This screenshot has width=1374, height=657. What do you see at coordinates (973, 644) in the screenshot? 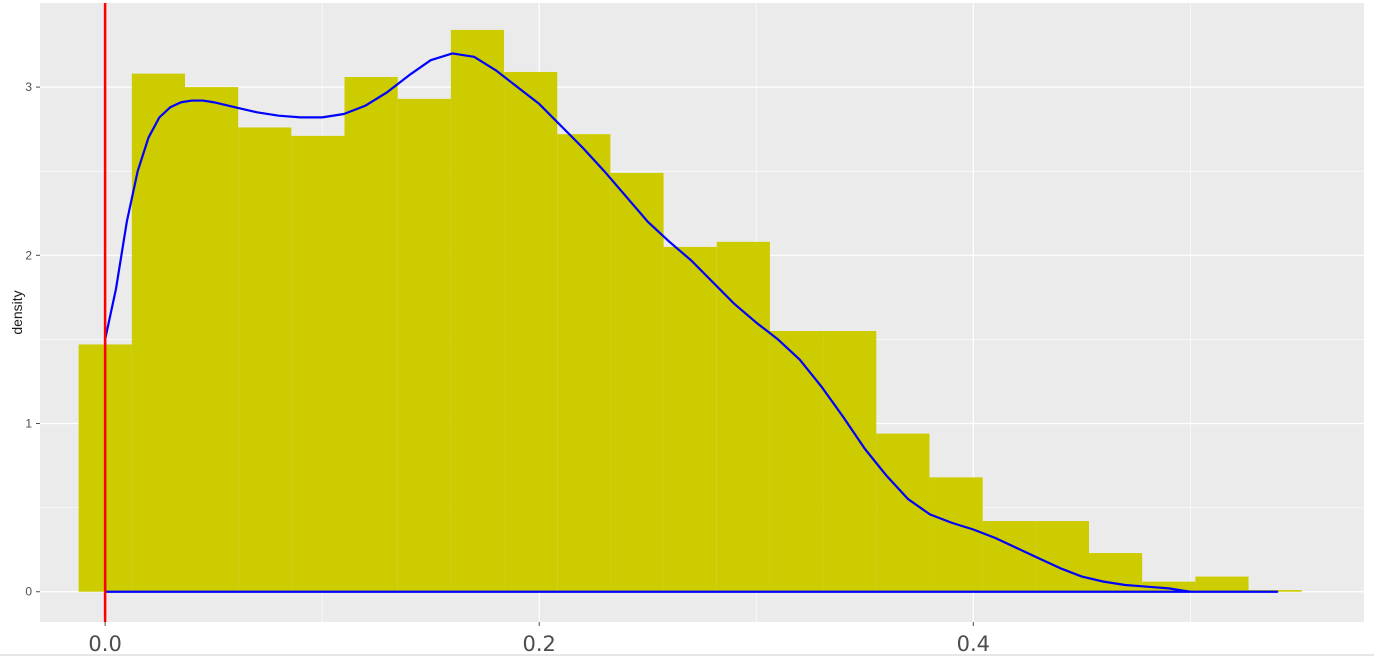
I see `x-tick-label: 0.4` at bounding box center [973, 644].